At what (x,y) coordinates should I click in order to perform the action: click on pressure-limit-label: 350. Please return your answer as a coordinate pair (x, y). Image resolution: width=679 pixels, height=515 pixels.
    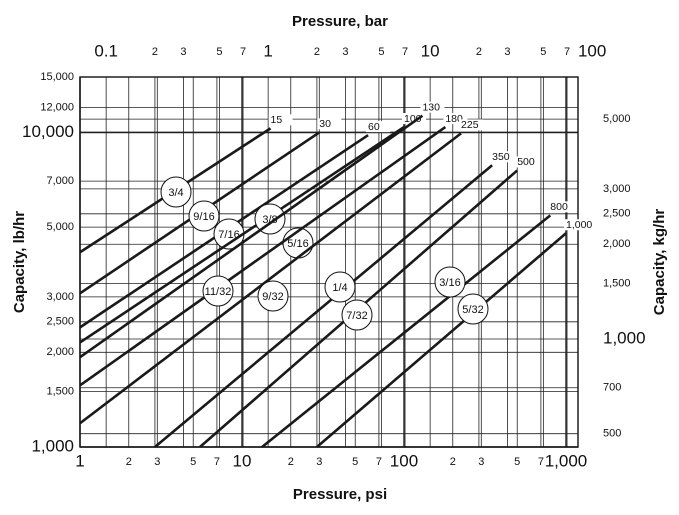
    Looking at the image, I should click on (501, 157).